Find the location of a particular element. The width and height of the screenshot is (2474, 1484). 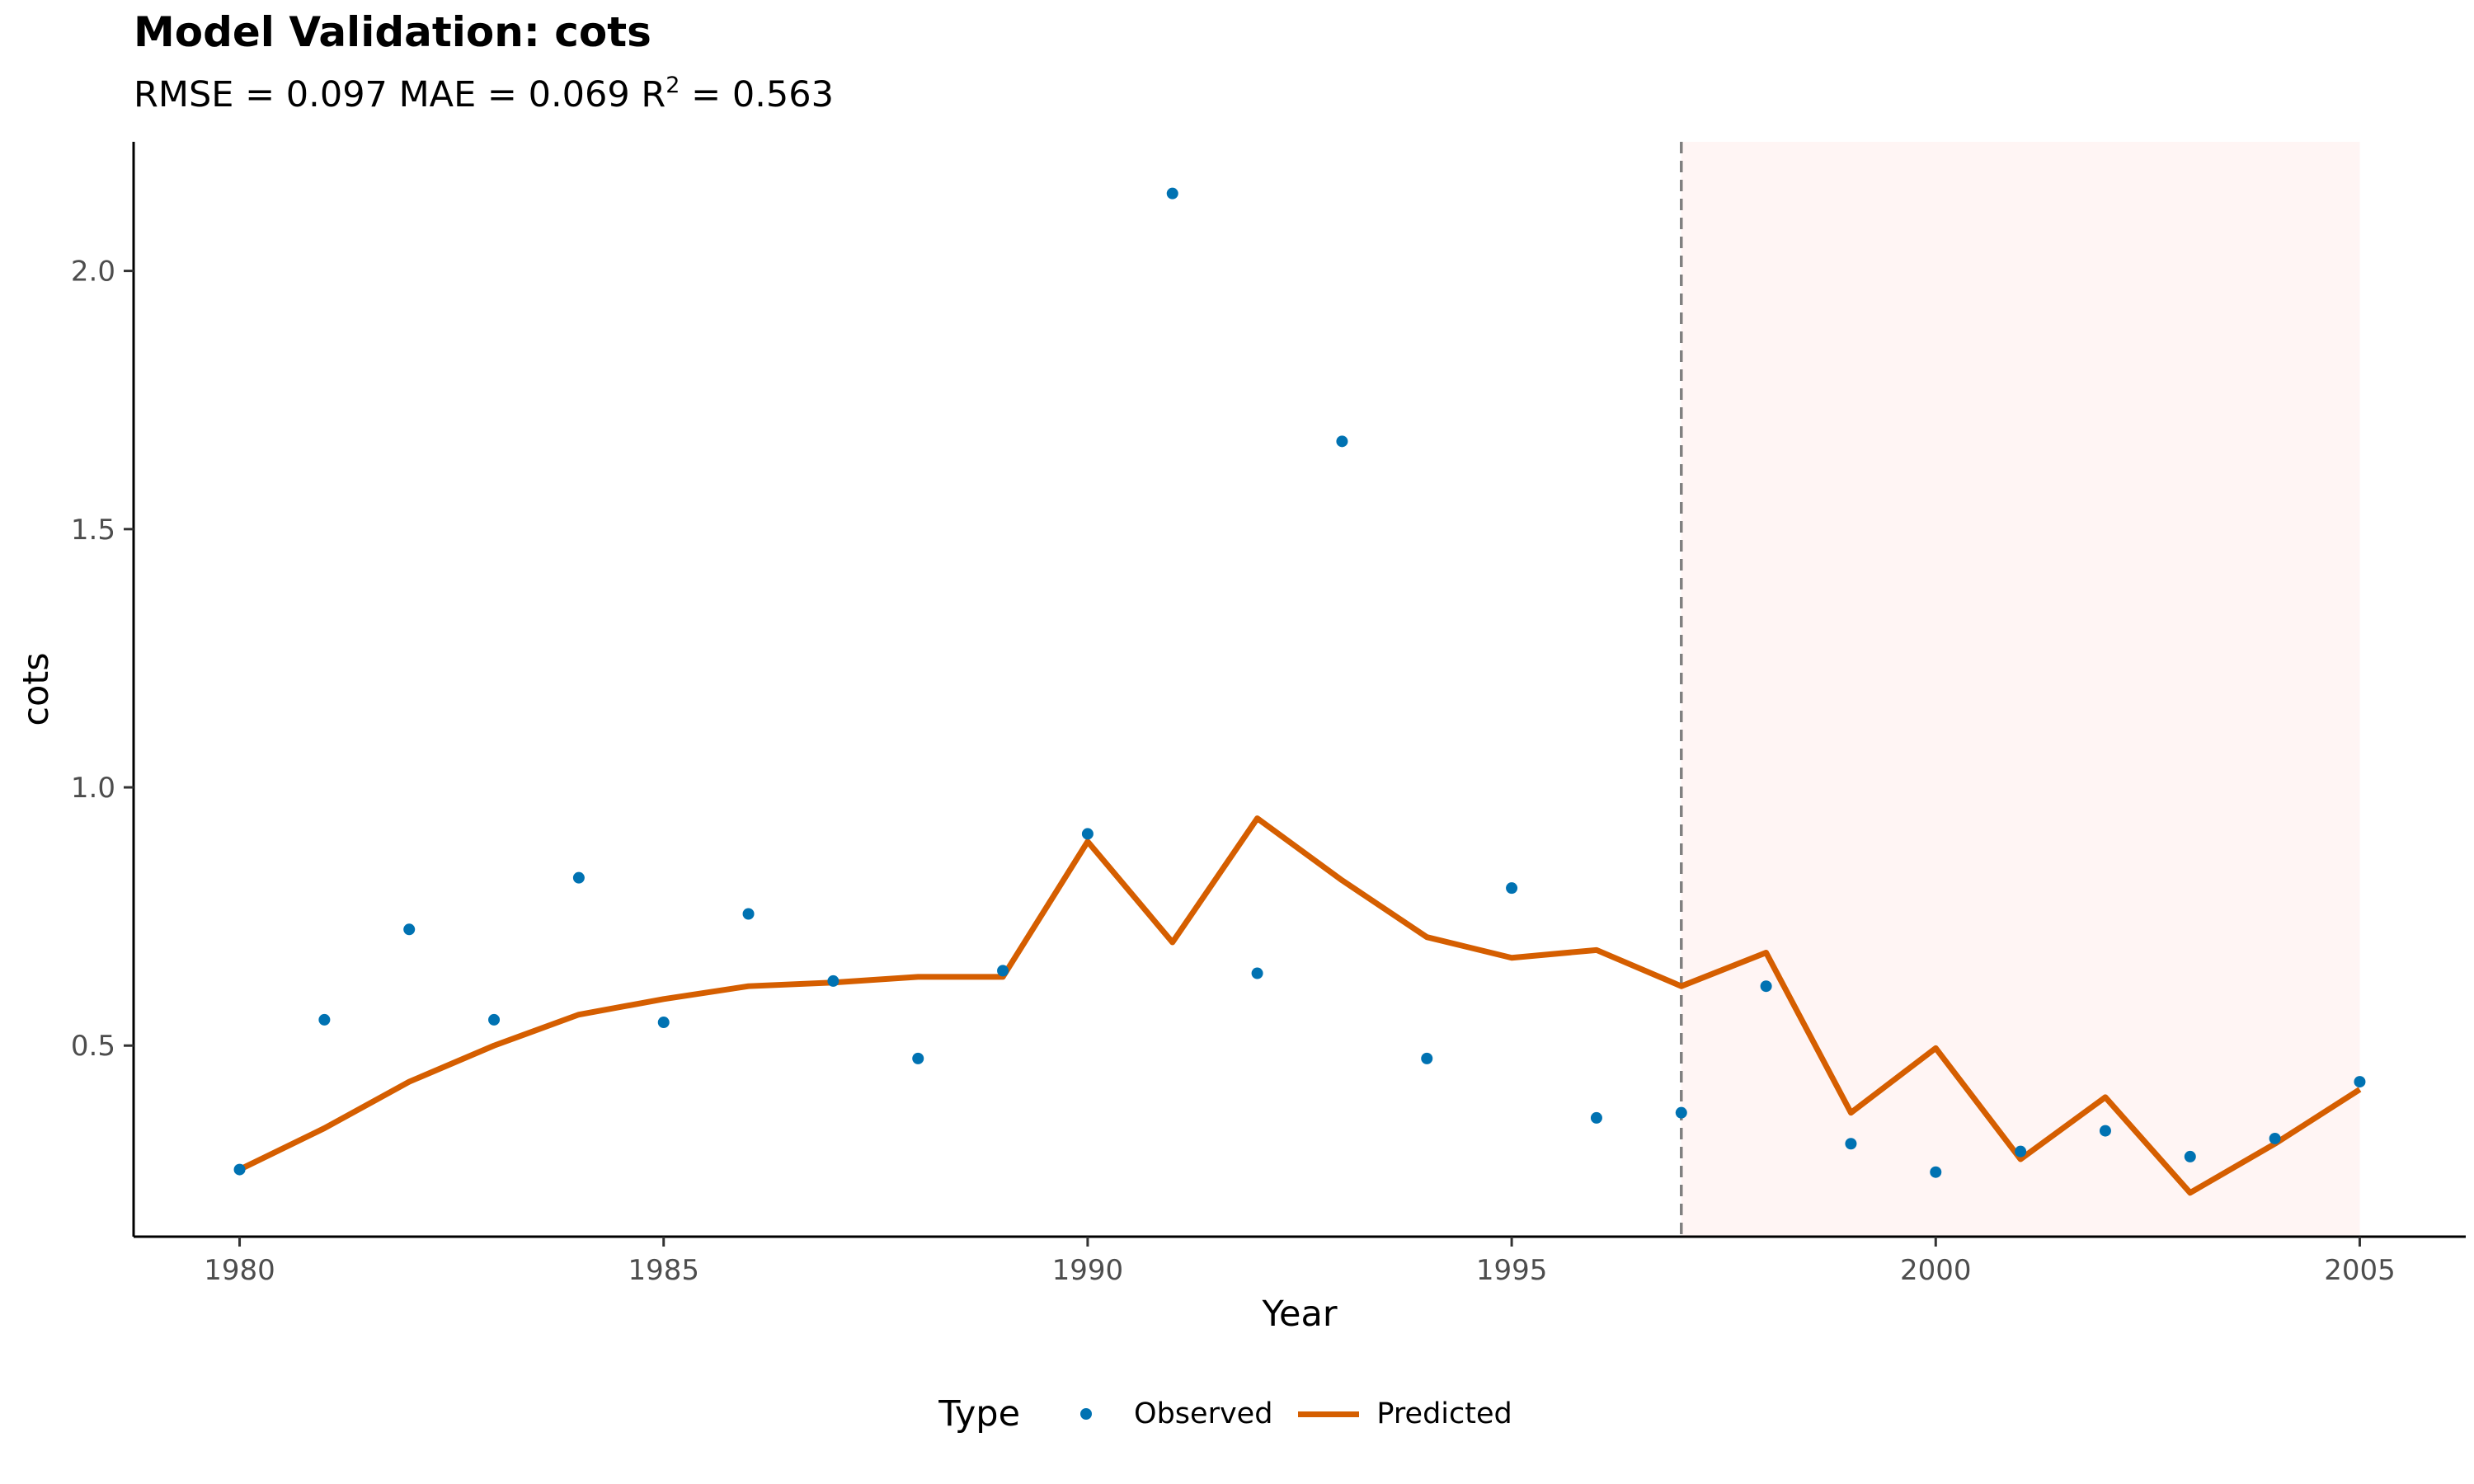

legend-item-observed: Observed is located at coordinates (1162, 1413).